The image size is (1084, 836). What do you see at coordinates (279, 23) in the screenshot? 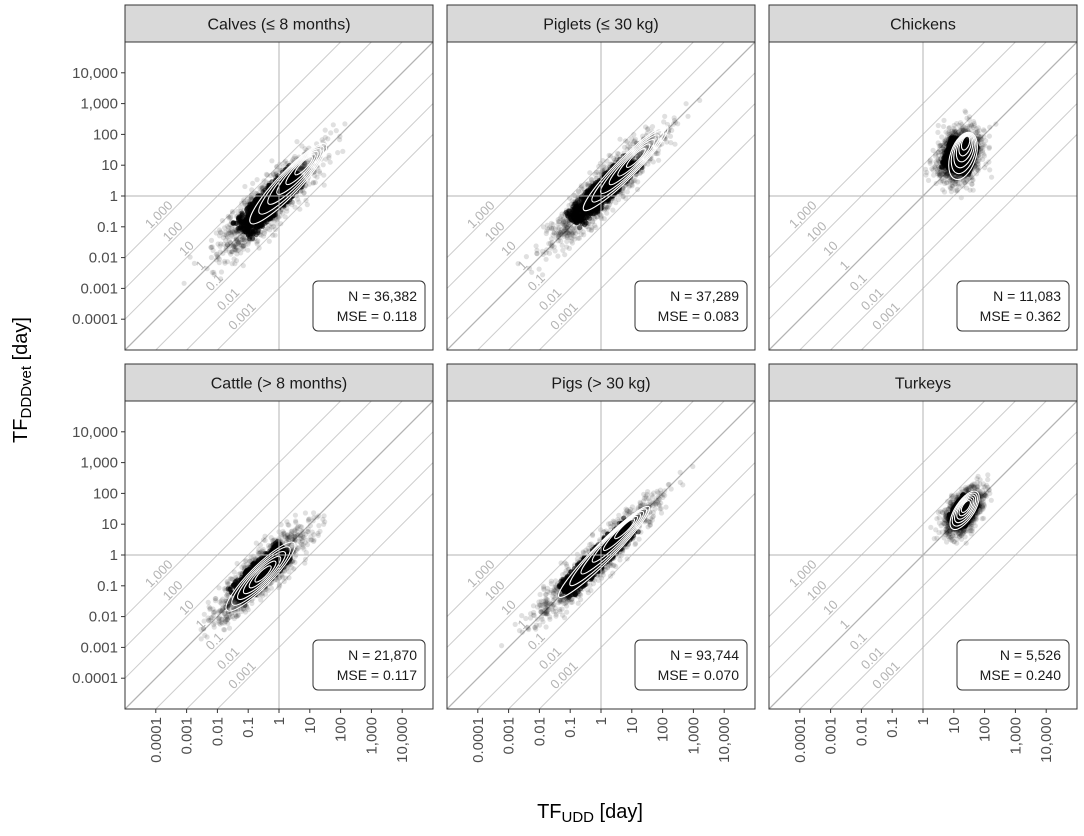
I see `panel-strip` at bounding box center [279, 23].